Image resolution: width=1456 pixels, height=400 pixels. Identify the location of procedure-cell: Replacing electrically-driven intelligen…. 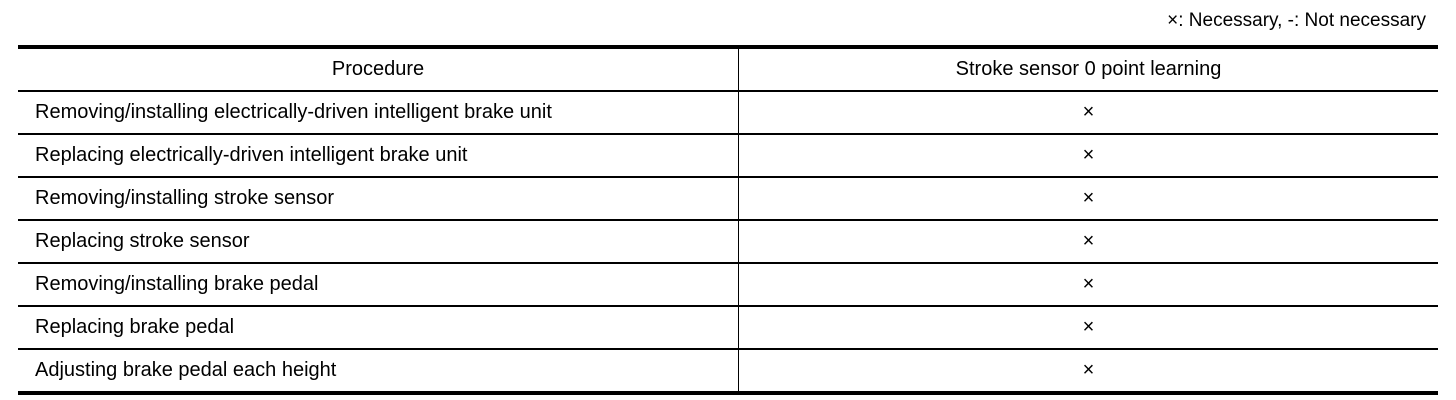
(378, 156).